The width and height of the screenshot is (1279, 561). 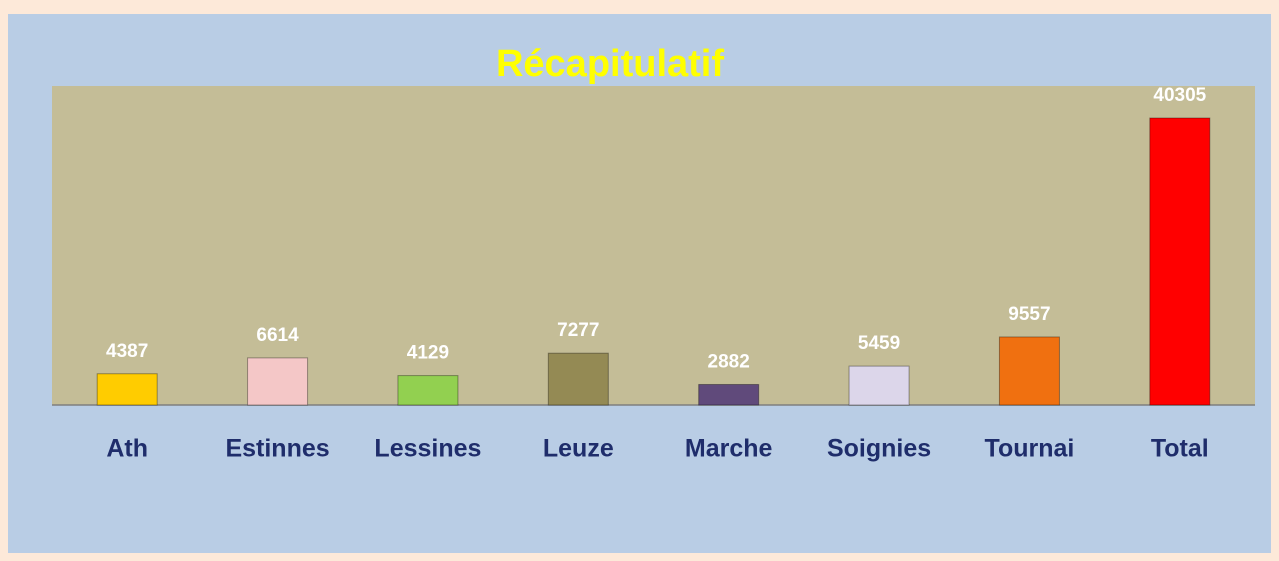 What do you see at coordinates (127, 449) in the screenshot?
I see `x-tick-label: Ath` at bounding box center [127, 449].